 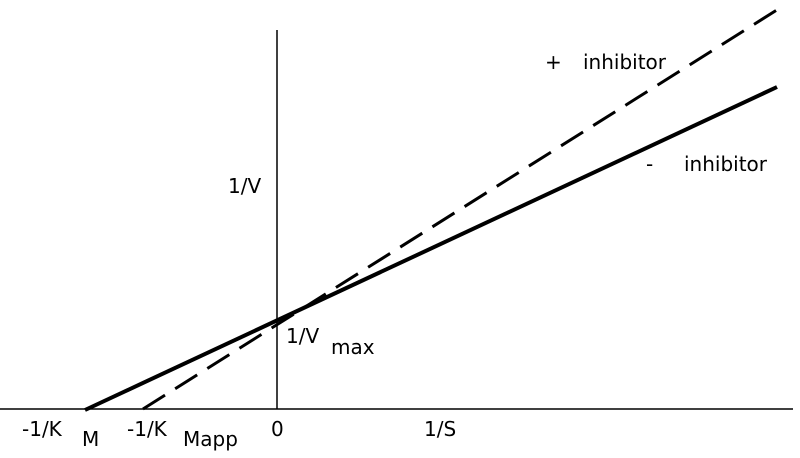 I want to click on kmapp-label: -1/K, so click(x=147, y=429).